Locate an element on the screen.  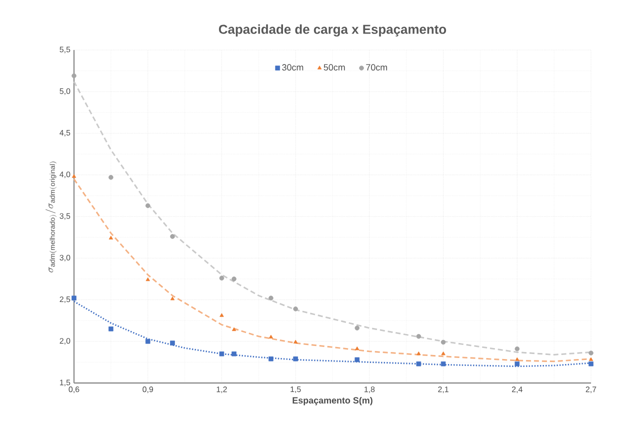
legend-label: 70cm is located at coordinates (377, 67).